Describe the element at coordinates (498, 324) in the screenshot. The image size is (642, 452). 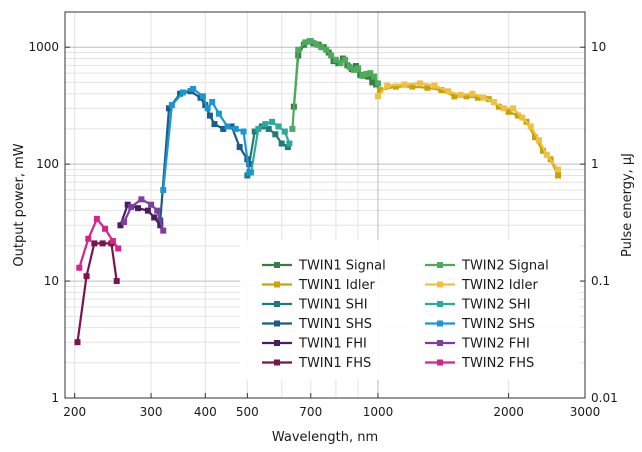
I see `legend-label: TWIN2 SHS` at that location.